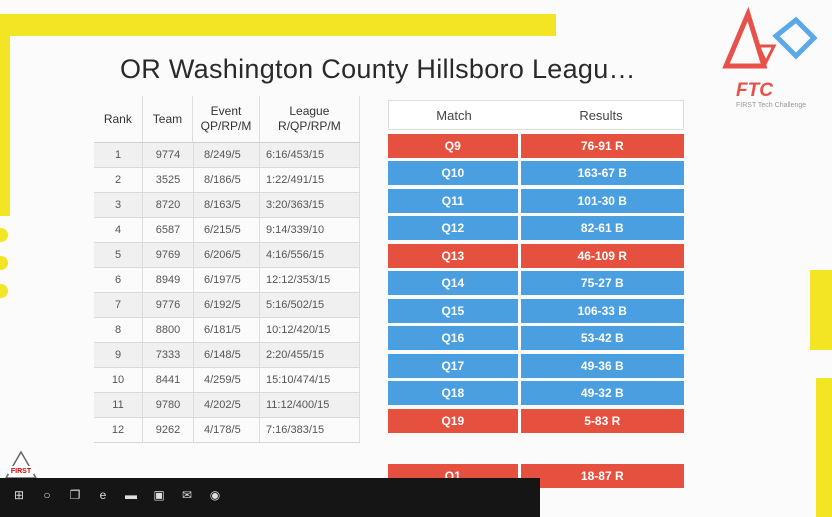 This screenshot has width=832, height=517. I want to click on match-result: 163-67 B, so click(602, 173).